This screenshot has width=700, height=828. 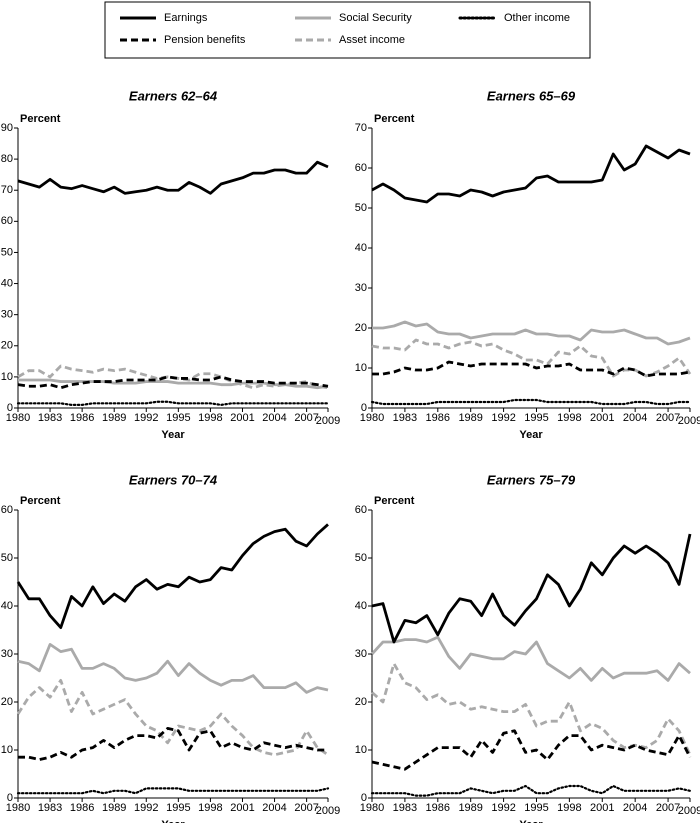 What do you see at coordinates (173, 95) in the screenshot?
I see `chart-title: Earners 62–64` at bounding box center [173, 95].